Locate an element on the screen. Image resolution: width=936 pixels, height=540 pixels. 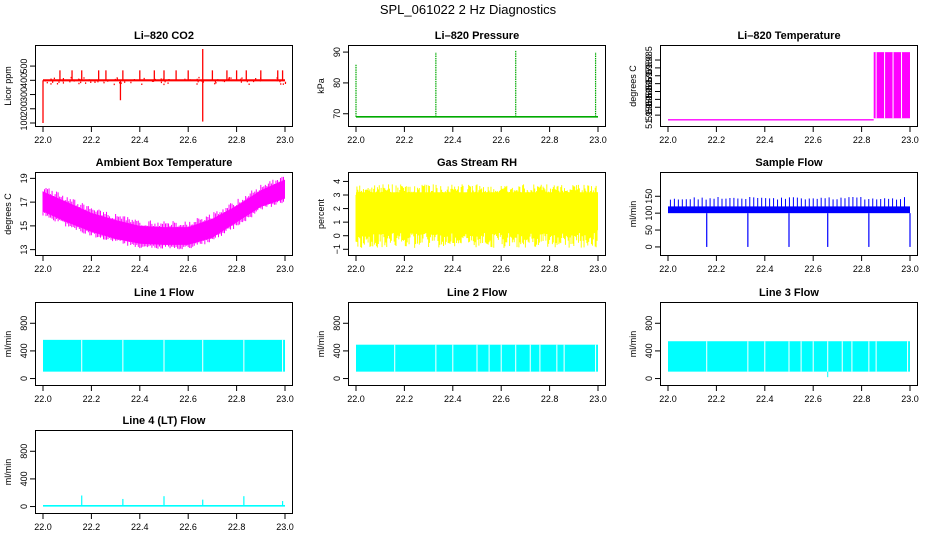
y-tick-label: 51.975 is located at coordinates (649, 76).